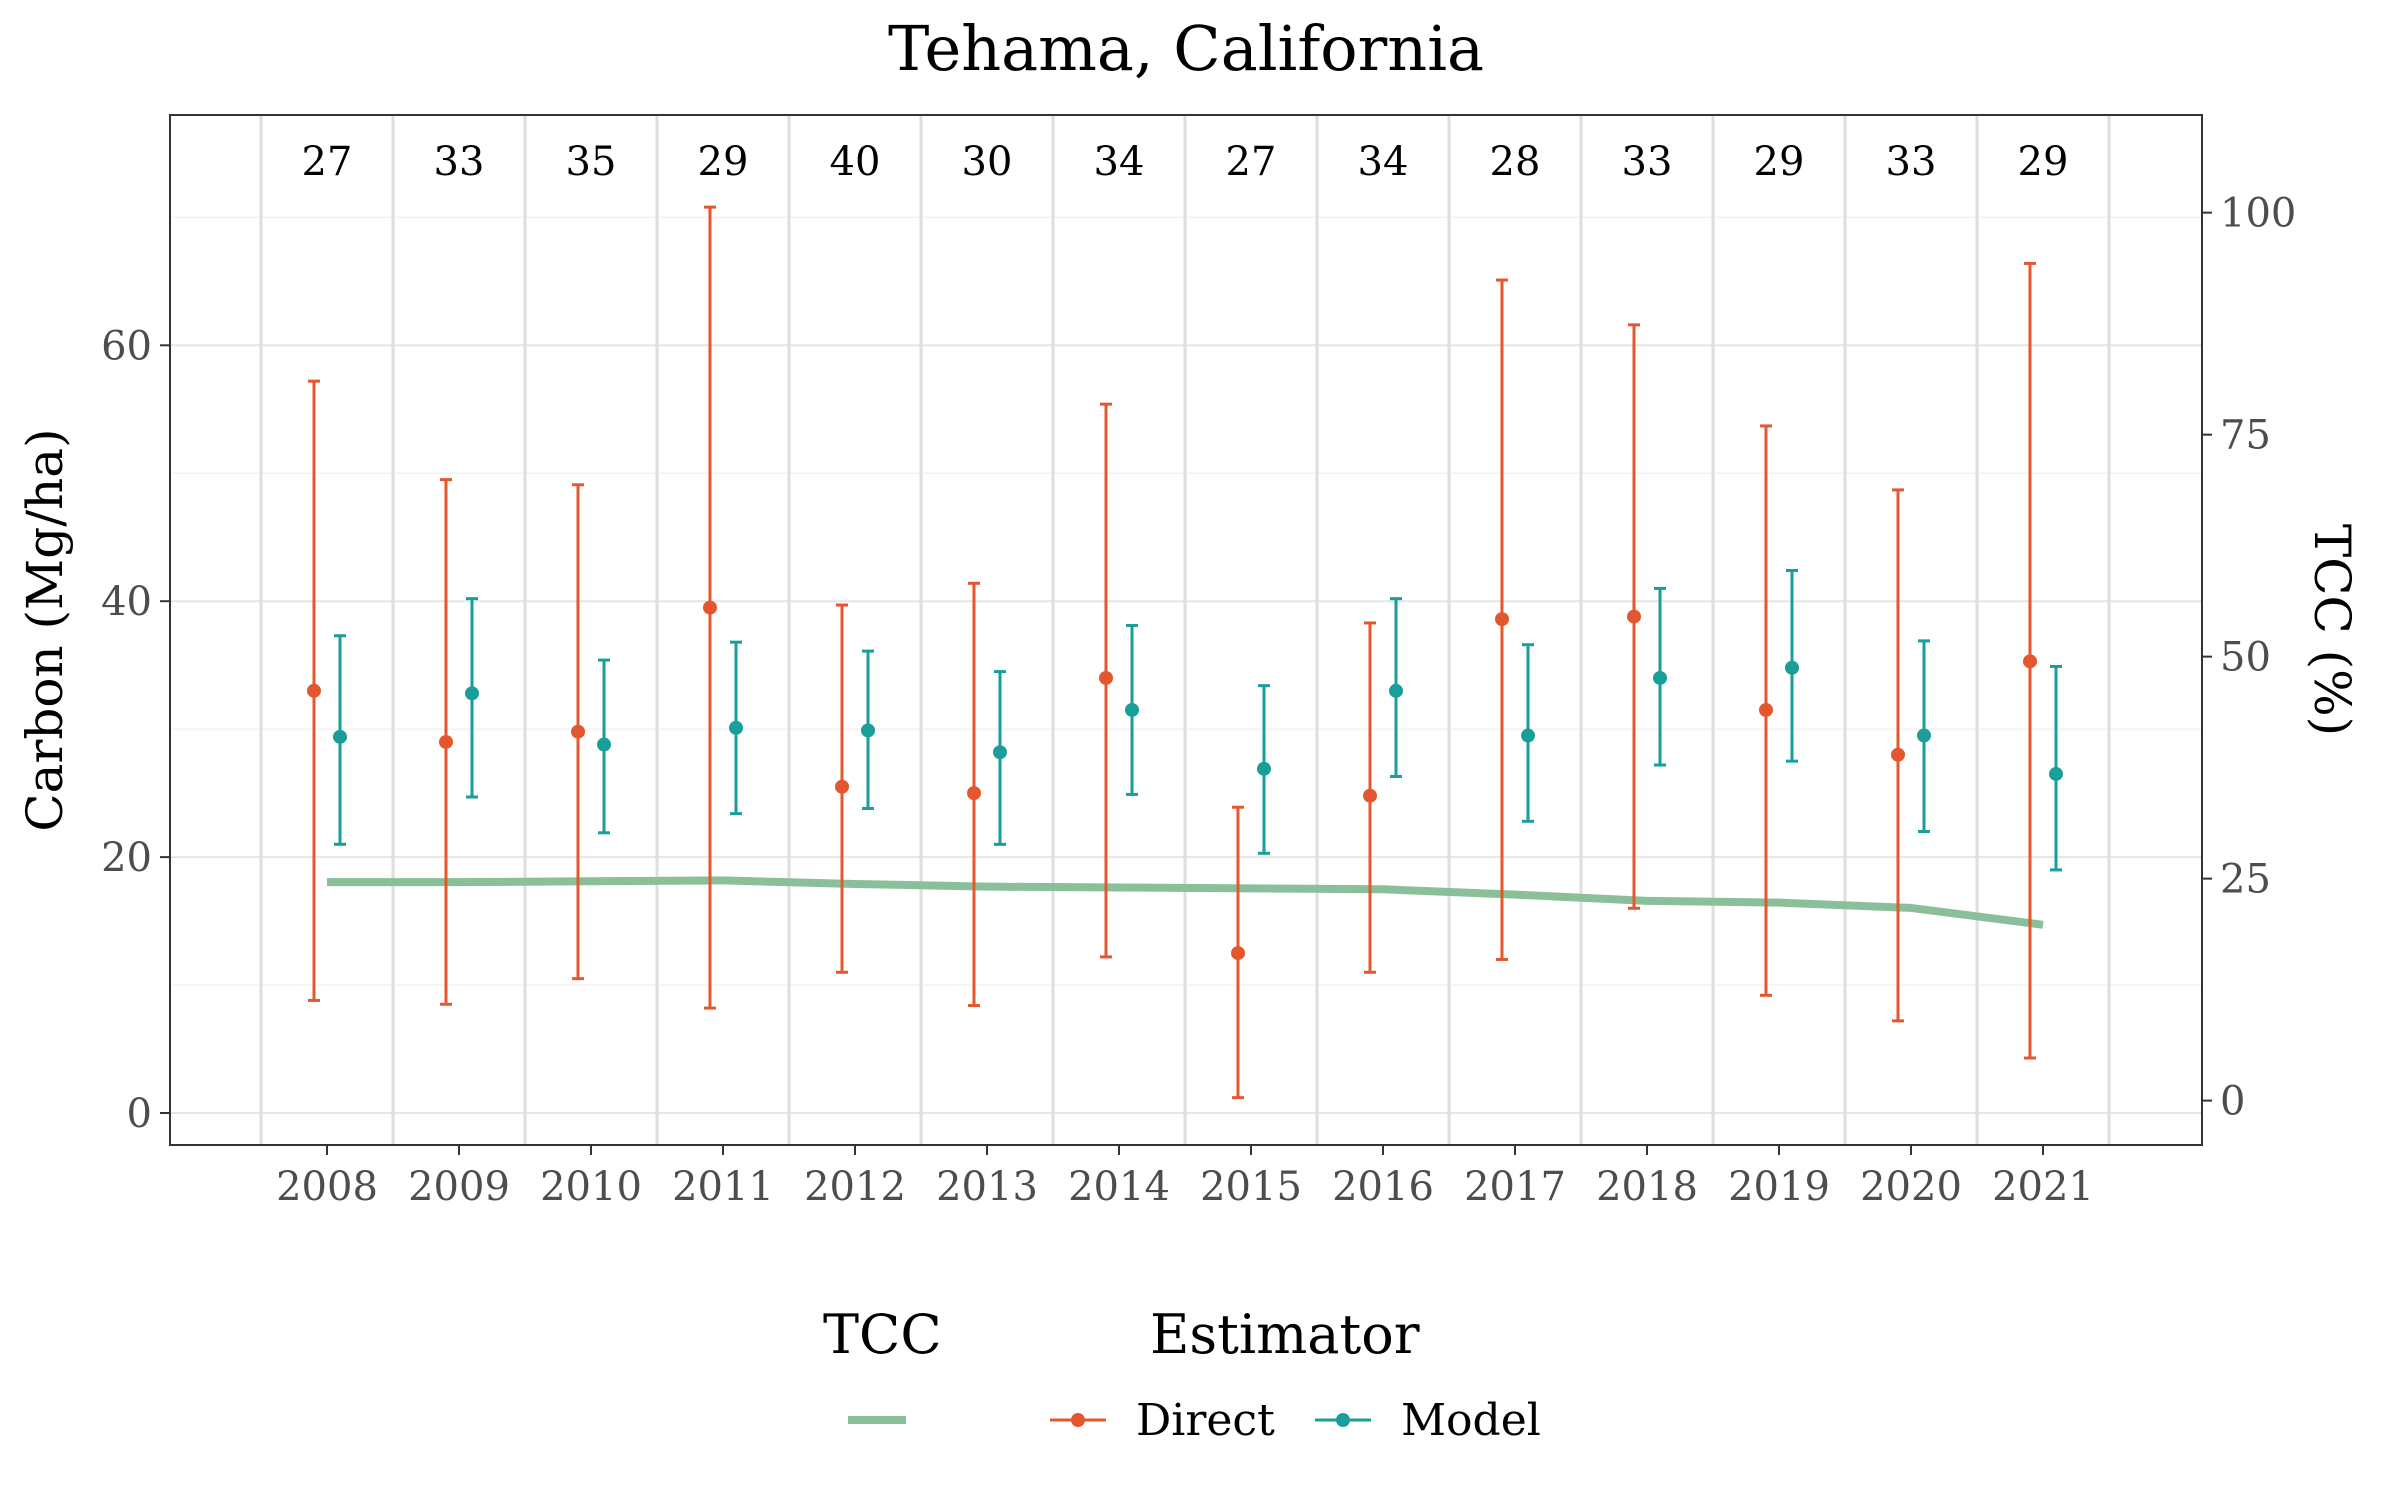  What do you see at coordinates (1911, 1187) in the screenshot?
I see `x-tick-label: 2020` at bounding box center [1911, 1187].